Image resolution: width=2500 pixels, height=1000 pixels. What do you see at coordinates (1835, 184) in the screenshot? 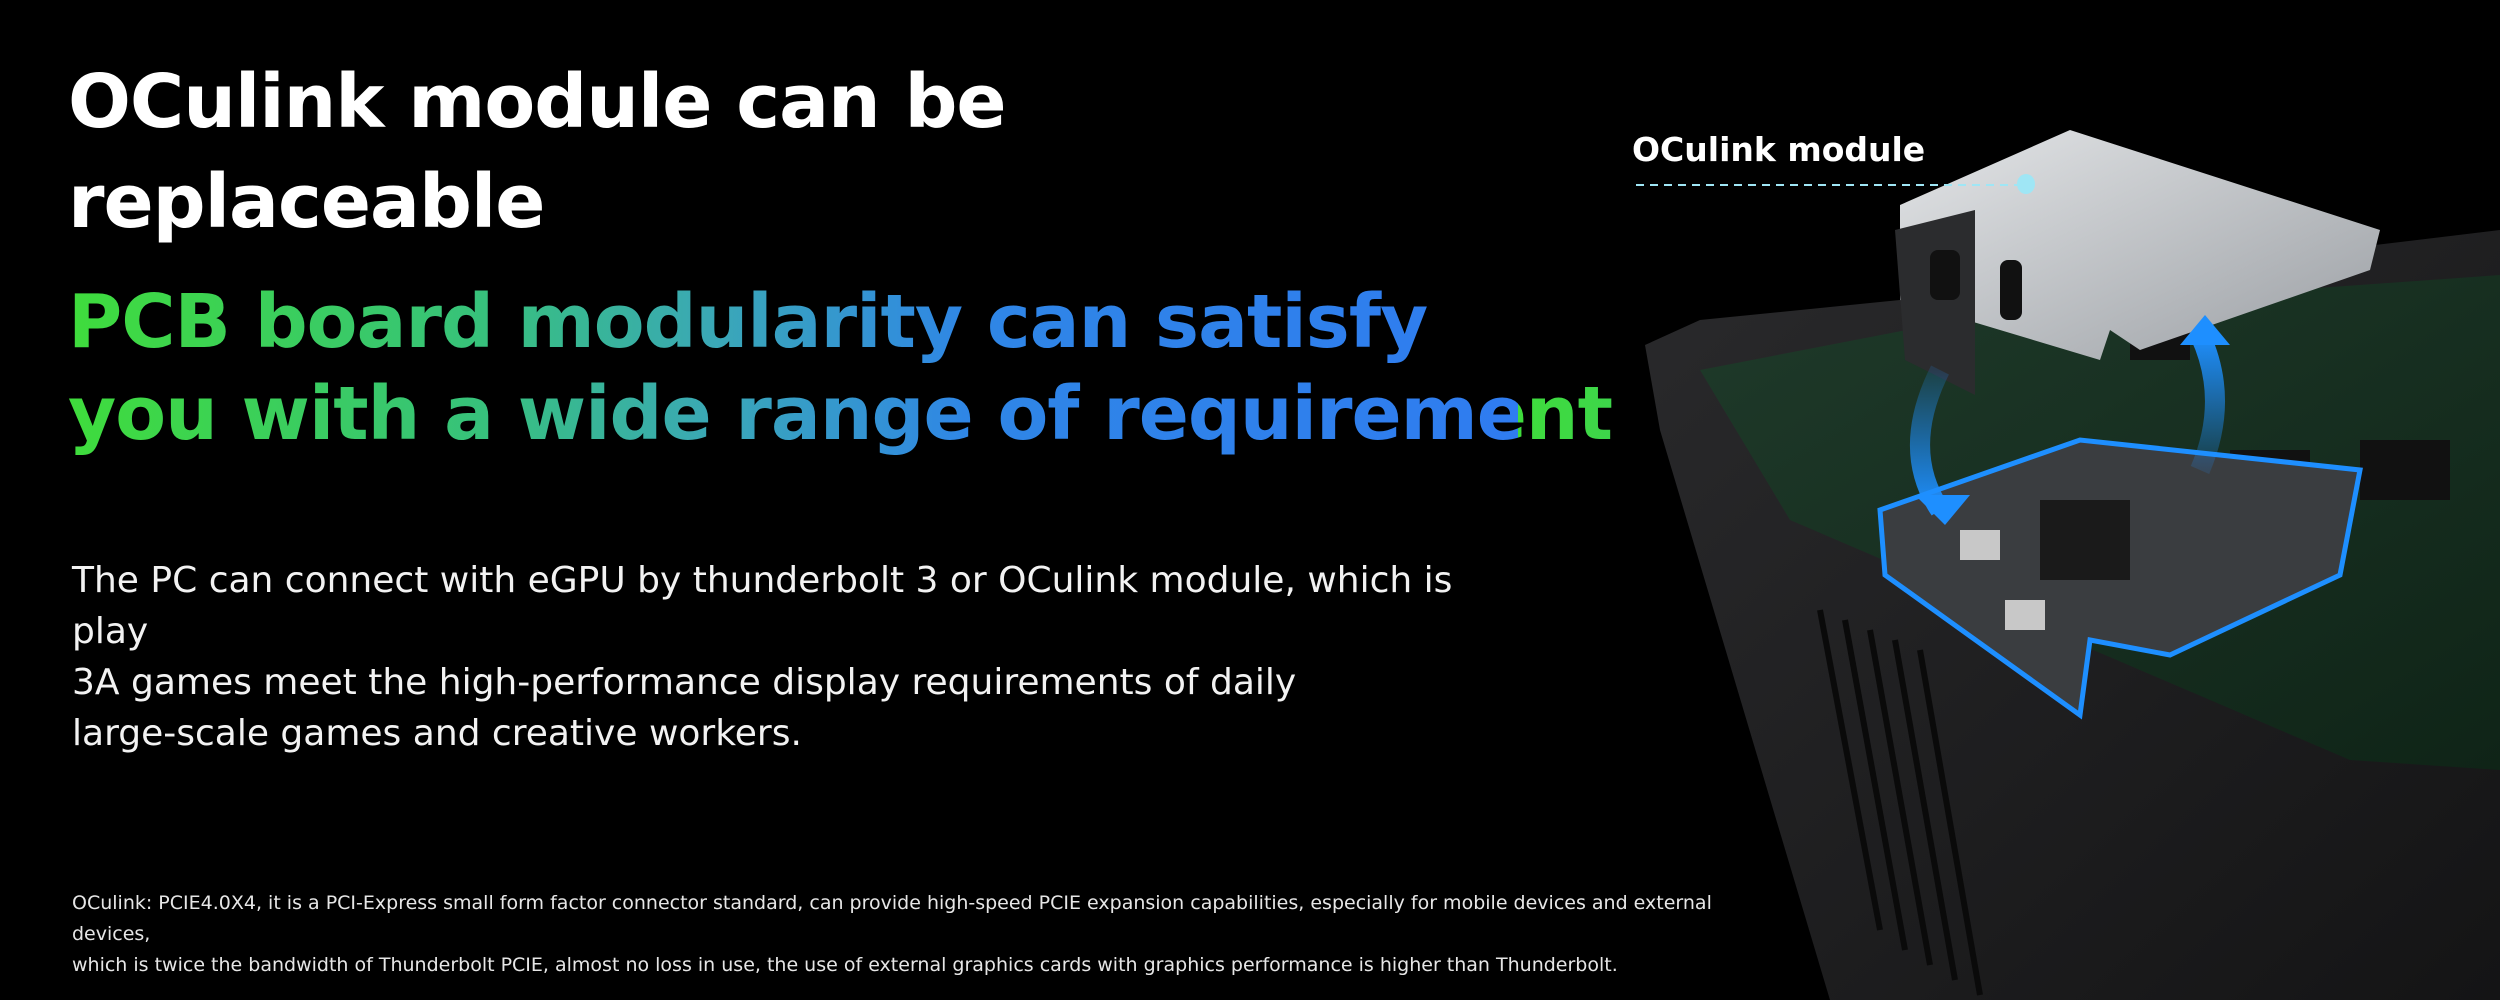
I see `callout-line` at bounding box center [1835, 184].